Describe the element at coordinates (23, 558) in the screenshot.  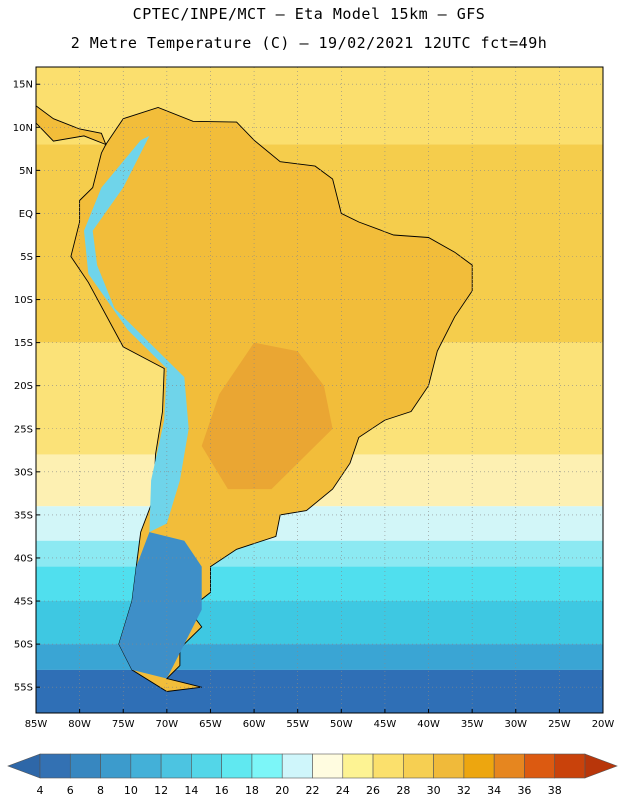
I see `lat-tick-label: 40S` at that location.